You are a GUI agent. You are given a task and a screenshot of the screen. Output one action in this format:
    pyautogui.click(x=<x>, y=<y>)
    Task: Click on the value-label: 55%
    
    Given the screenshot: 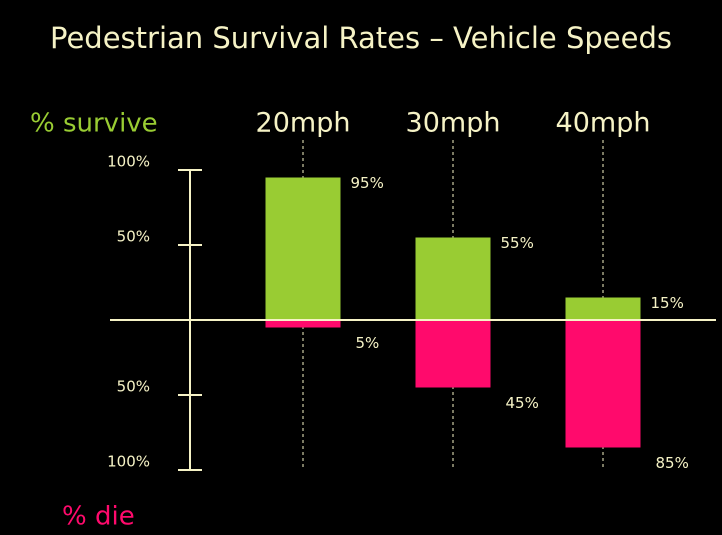 What is the action you would take?
    pyautogui.click(x=517, y=243)
    